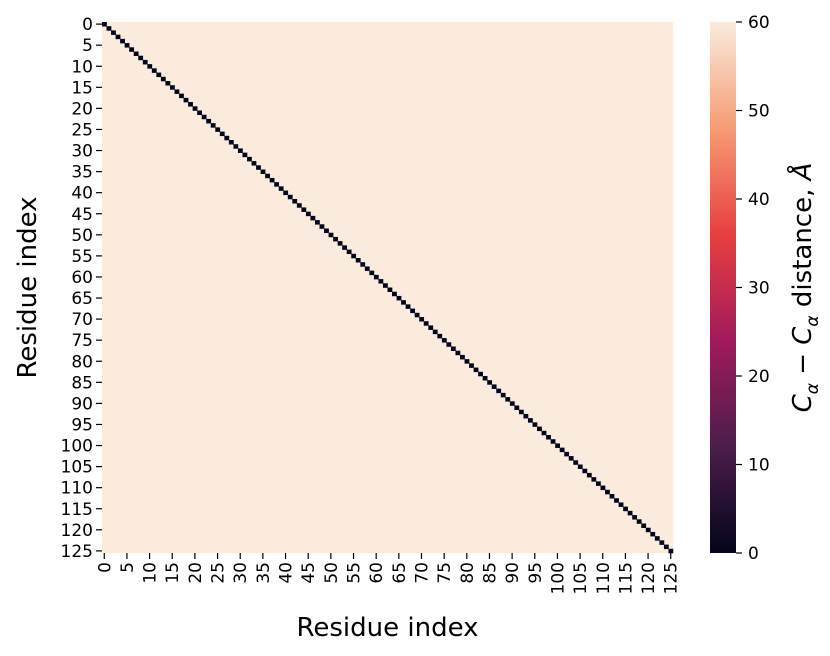 The image size is (830, 656). What do you see at coordinates (151, 573) in the screenshot?
I see `x-tick-label: 10` at bounding box center [151, 573].